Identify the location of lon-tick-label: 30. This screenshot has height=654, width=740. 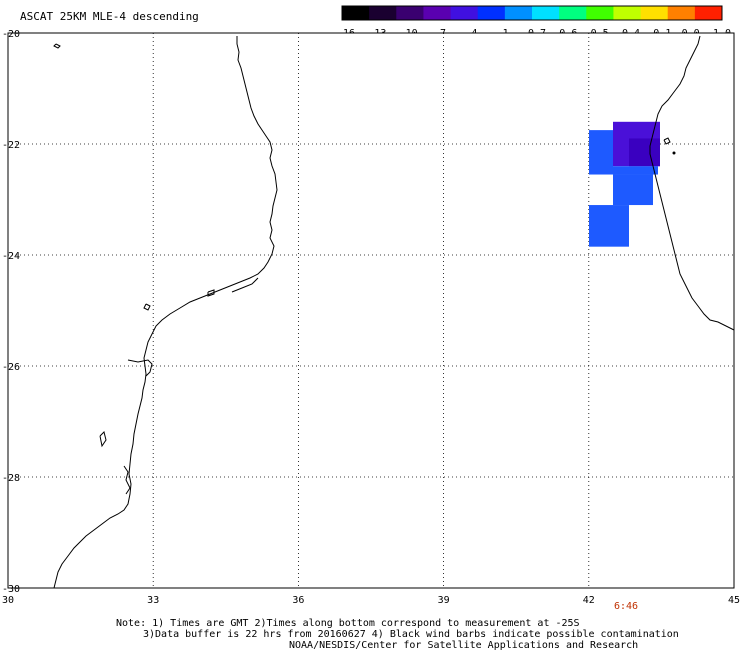
(8, 600).